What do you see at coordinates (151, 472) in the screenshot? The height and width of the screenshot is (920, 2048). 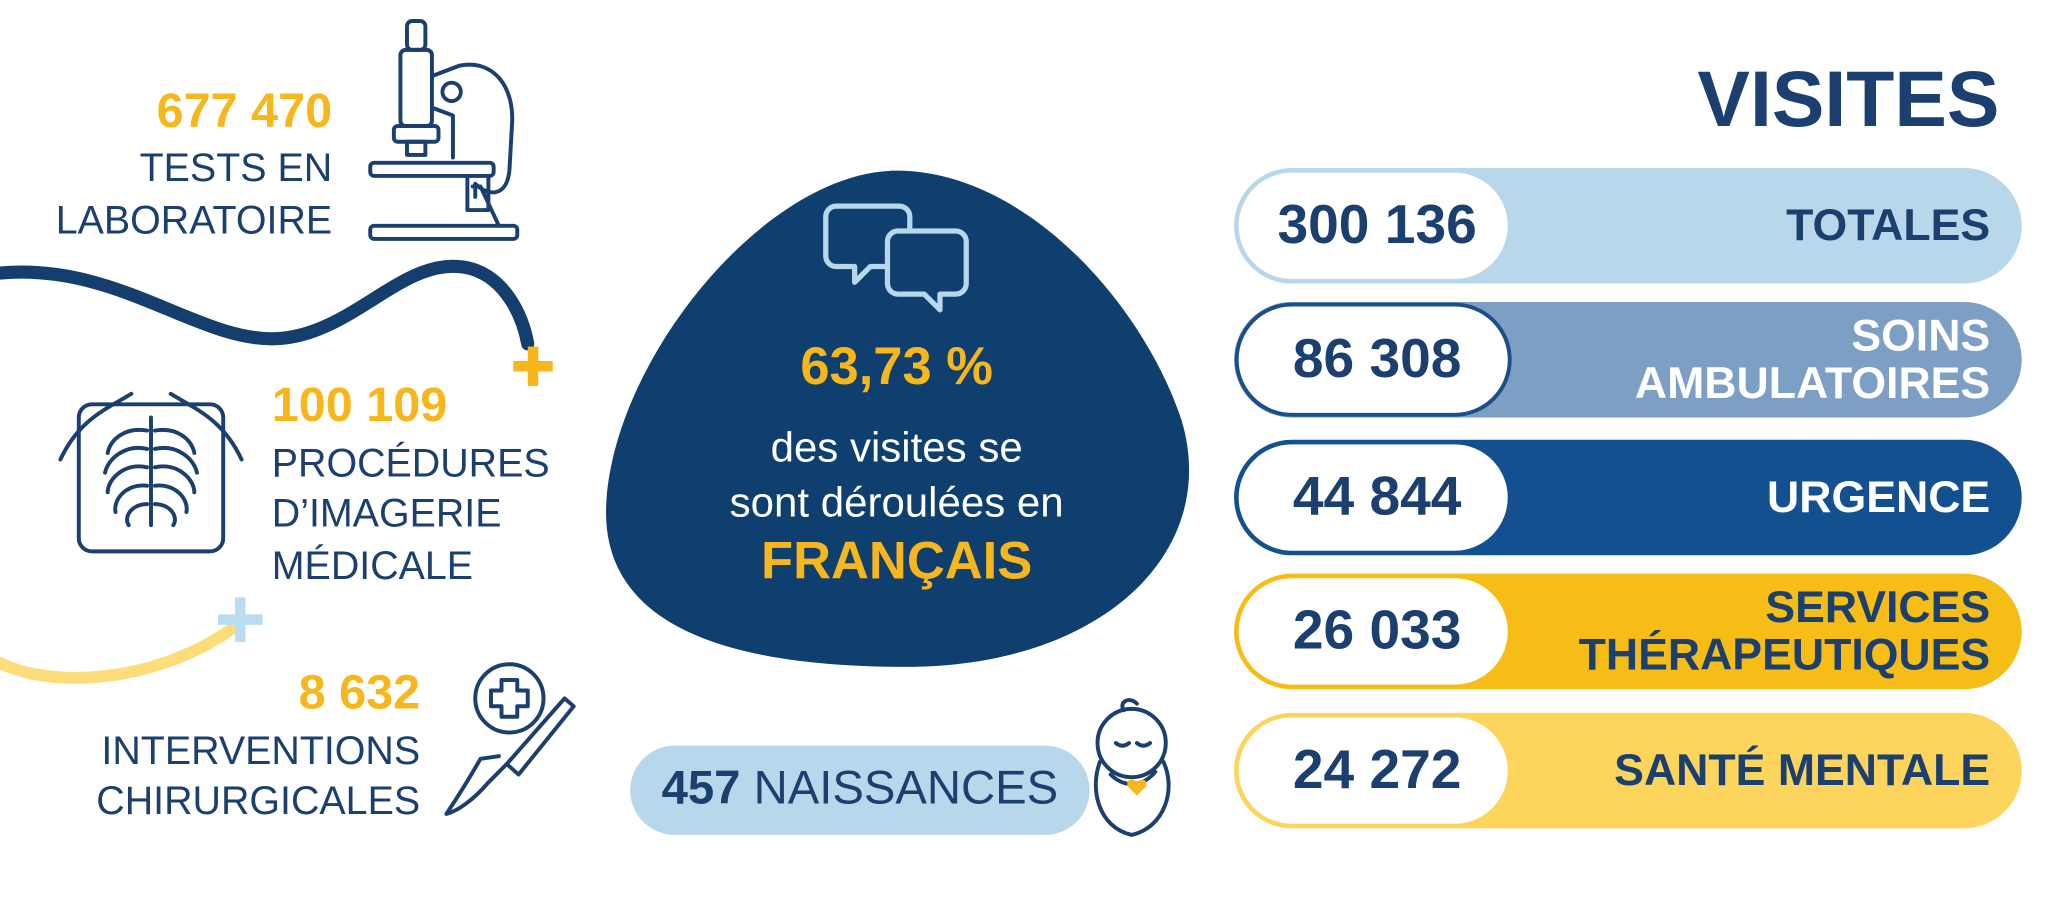 I see `xray-icon` at bounding box center [151, 472].